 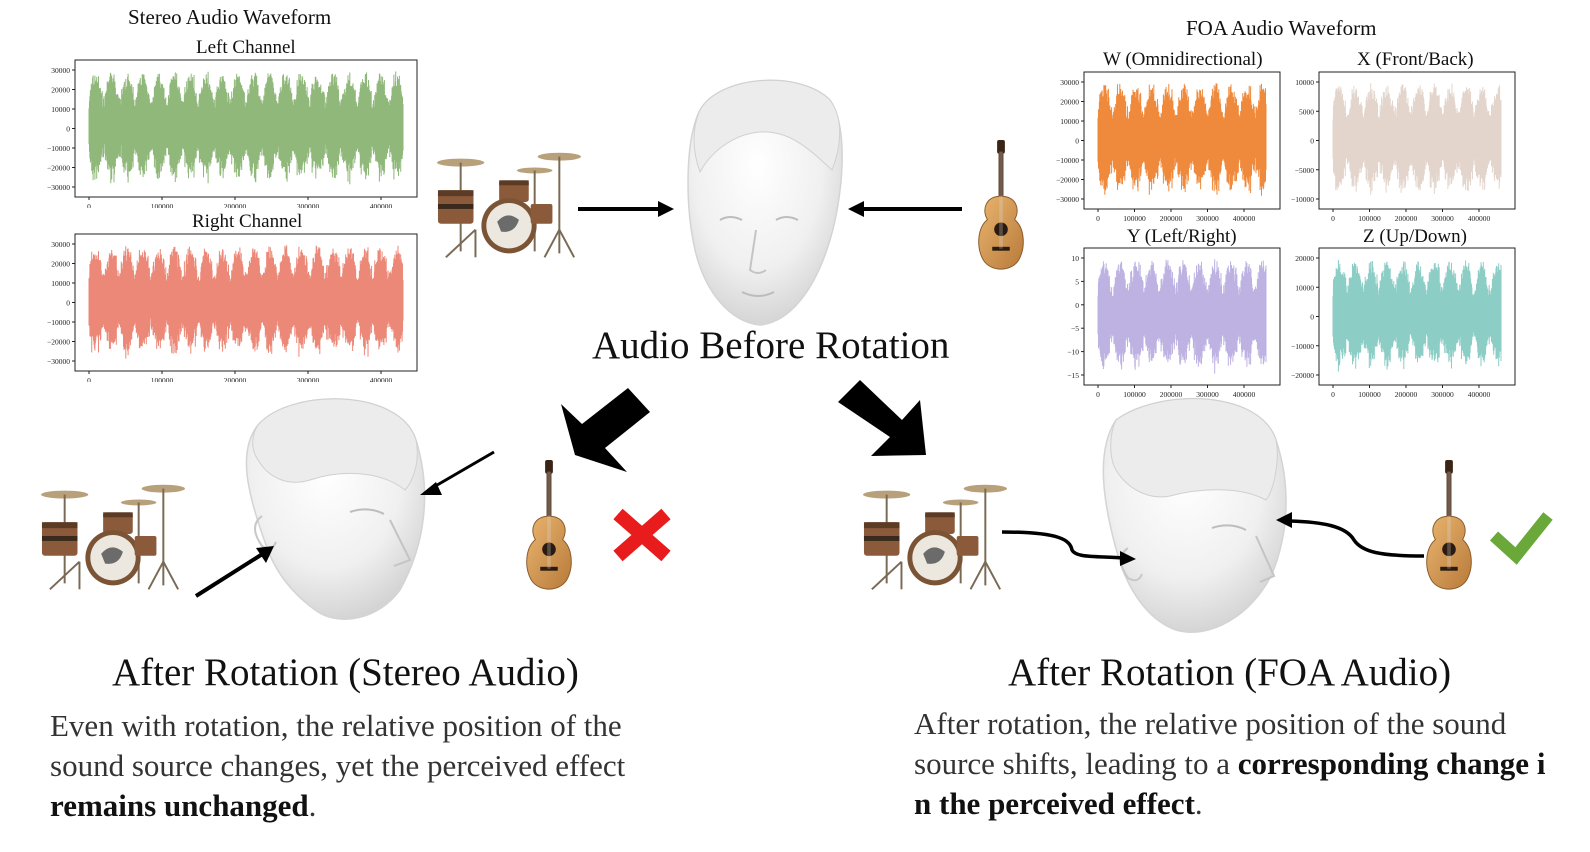 What do you see at coordinates (1183, 59) in the screenshot?
I see `foa-w-title: W (Omnidirectional)` at bounding box center [1183, 59].